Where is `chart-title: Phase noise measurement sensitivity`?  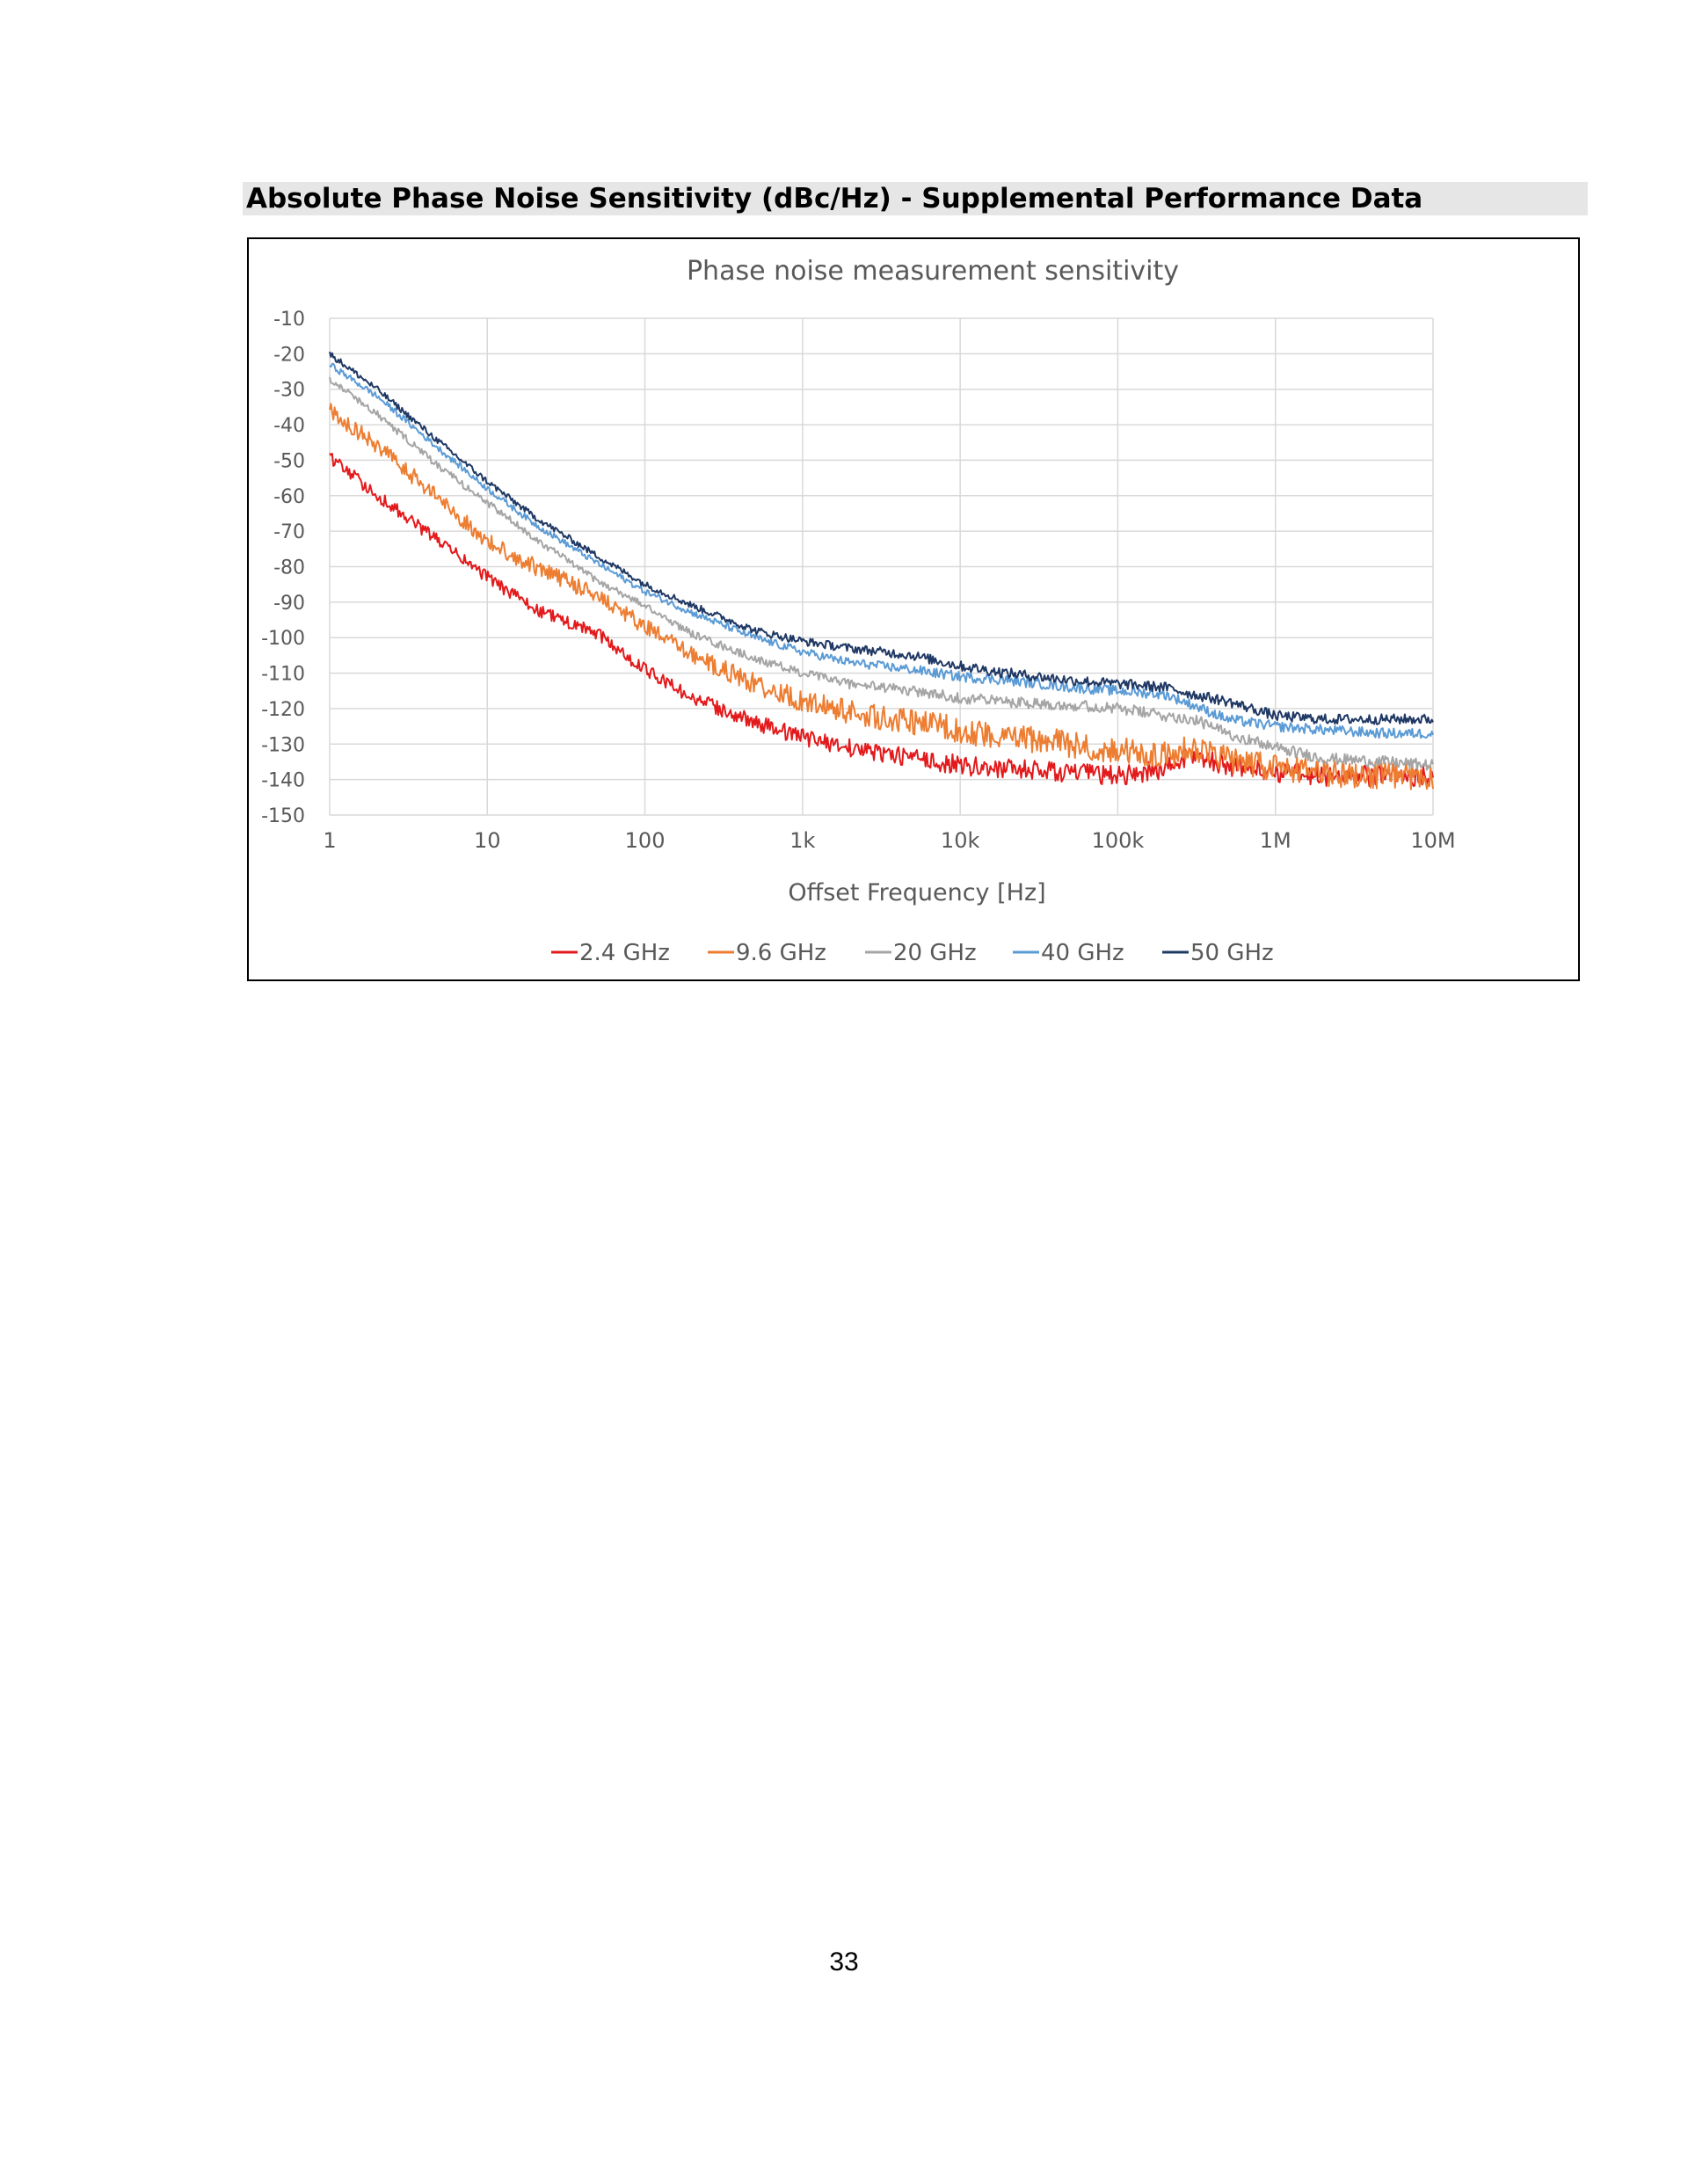 chart-title: Phase noise measurement sensitivity is located at coordinates (933, 271).